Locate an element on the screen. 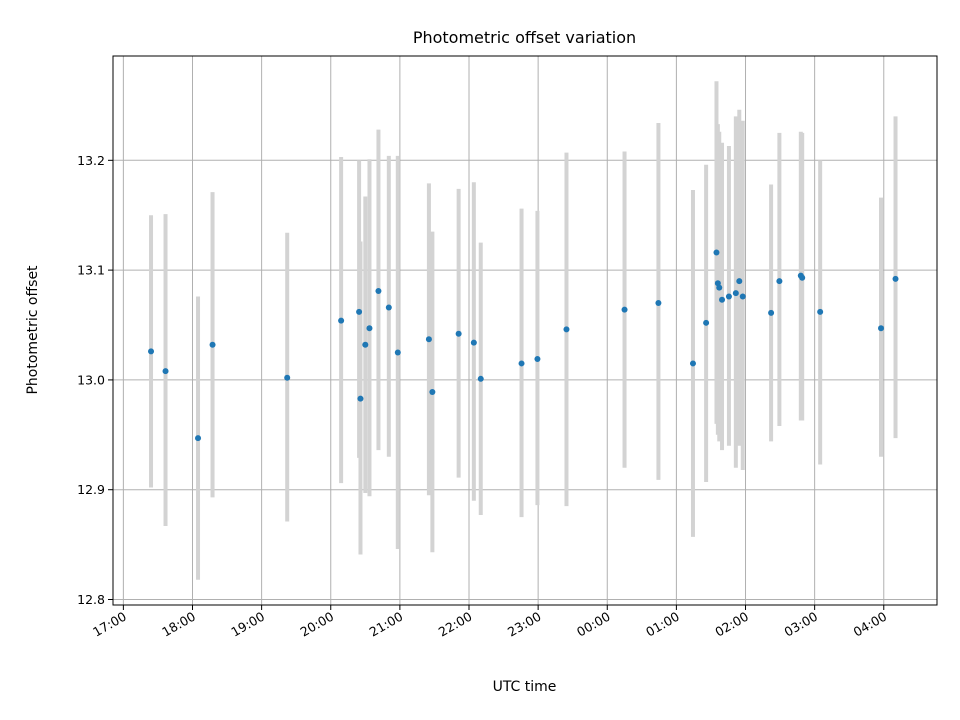 The height and width of the screenshot is (720, 960). y-tick-label: 12.8 is located at coordinates (91, 599).